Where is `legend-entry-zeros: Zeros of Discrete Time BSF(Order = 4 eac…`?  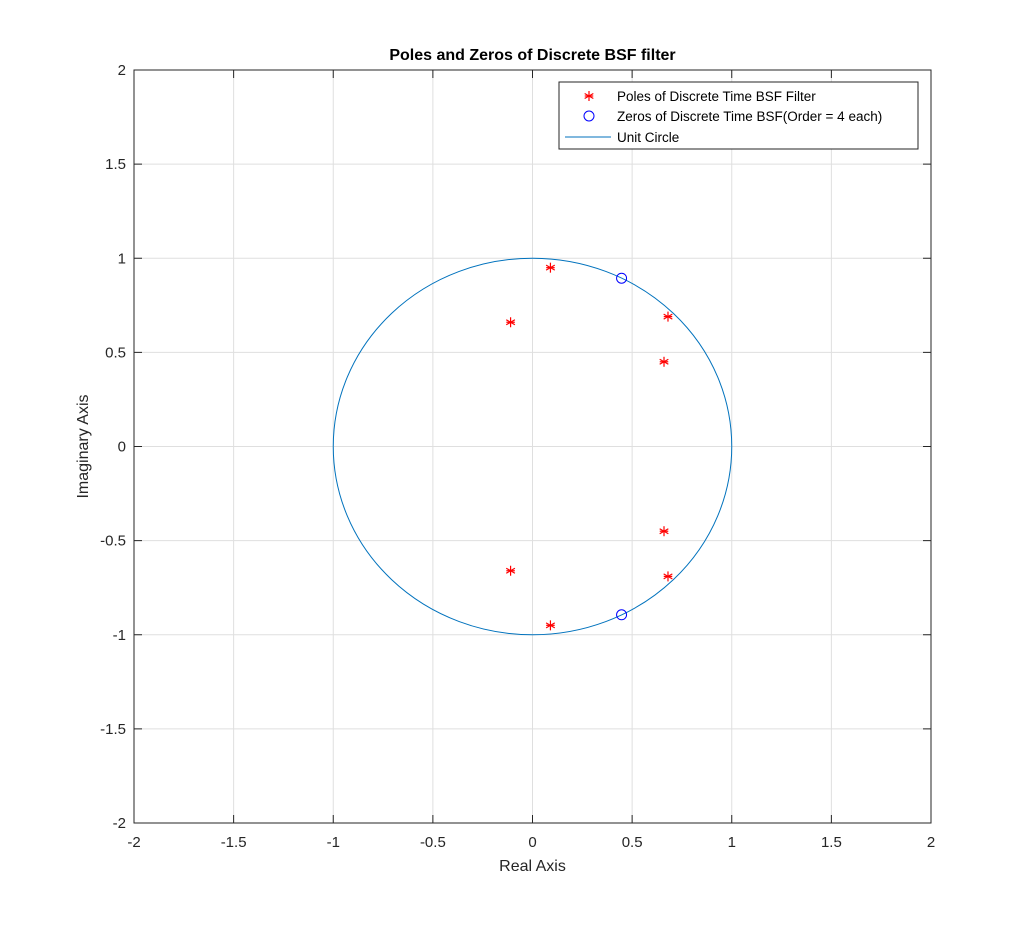 legend-entry-zeros: Zeros of Discrete Time BSF(Order = 4 eac… is located at coordinates (732, 116).